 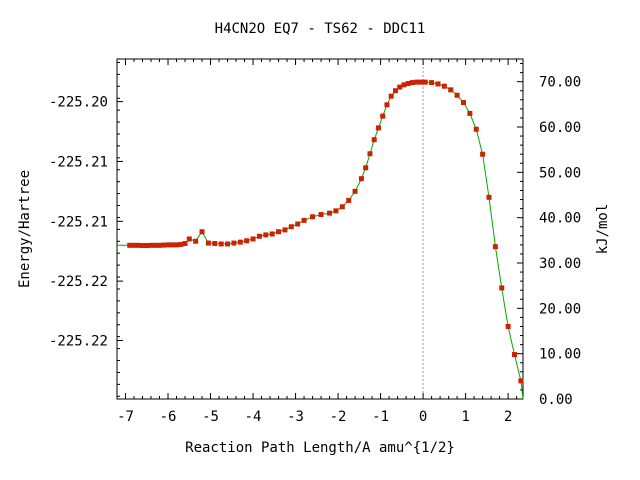 I want to click on x-tick-label: 0, so click(x=423, y=417).